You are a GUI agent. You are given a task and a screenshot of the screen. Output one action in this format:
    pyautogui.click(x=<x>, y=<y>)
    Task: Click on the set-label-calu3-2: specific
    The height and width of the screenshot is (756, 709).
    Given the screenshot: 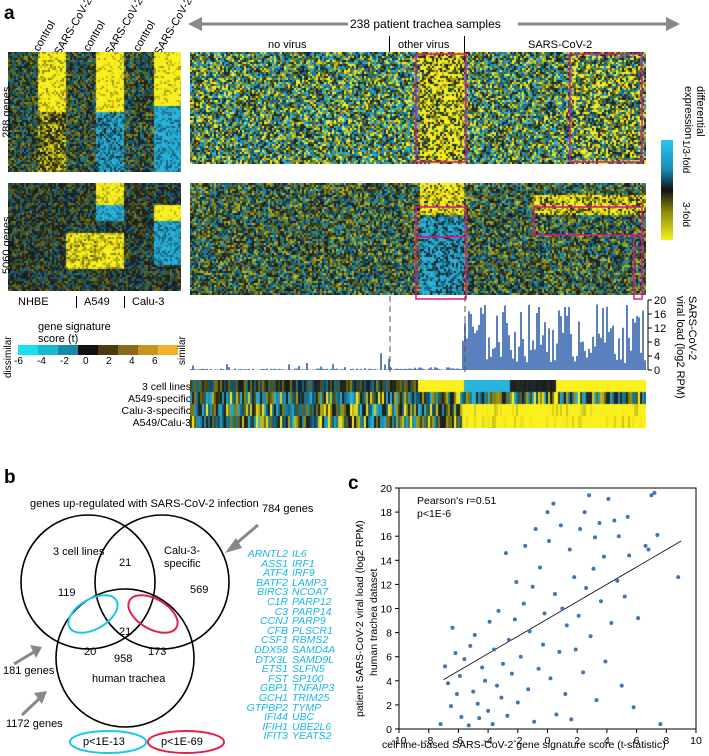 What is the action you would take?
    pyautogui.click(x=182, y=564)
    